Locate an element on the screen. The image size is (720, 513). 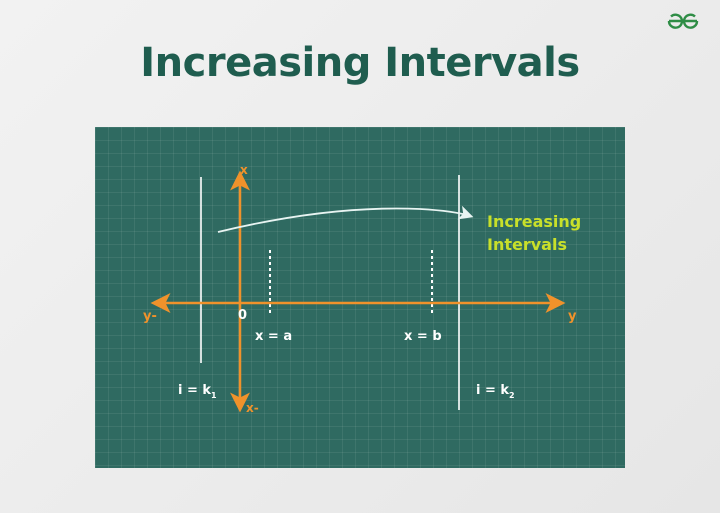
bound-k2-label: i = k2 is located at coordinates (495, 391).